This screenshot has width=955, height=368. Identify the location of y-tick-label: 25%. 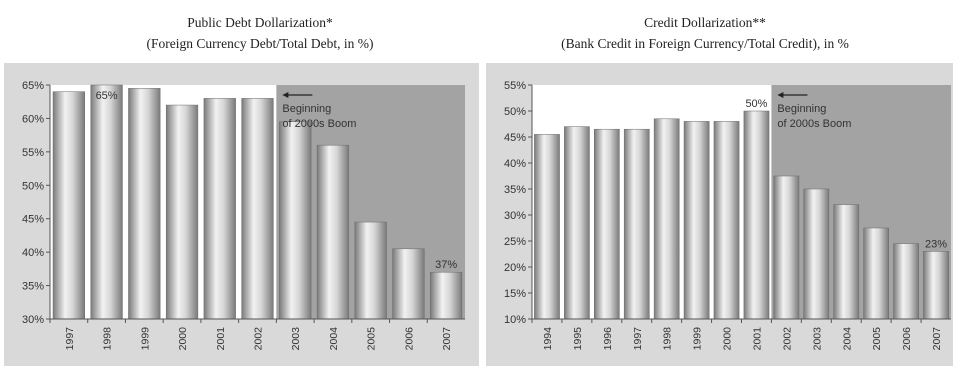
(515, 242).